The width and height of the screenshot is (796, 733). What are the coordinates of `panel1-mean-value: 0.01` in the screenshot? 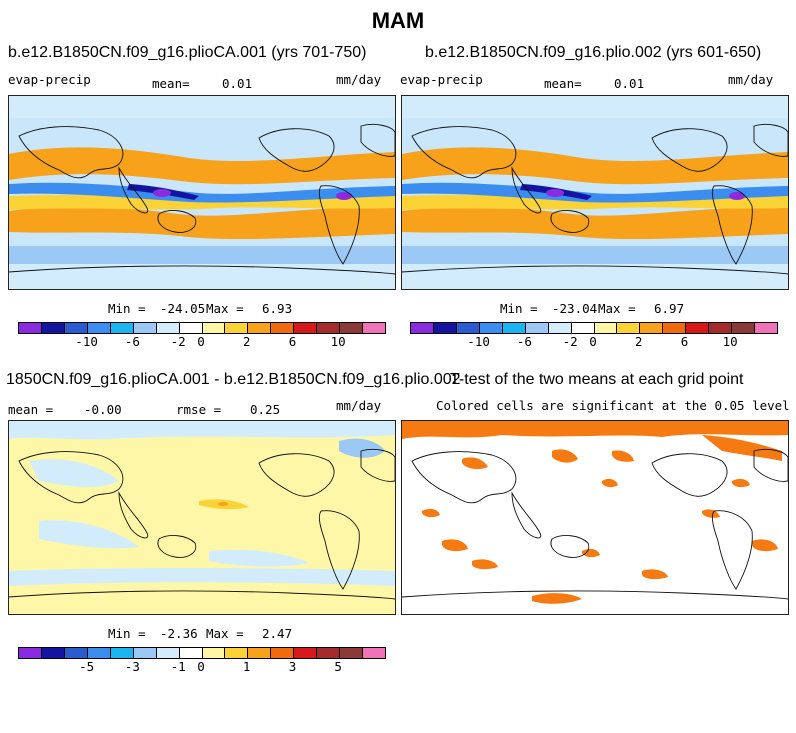 It's located at (237, 83).